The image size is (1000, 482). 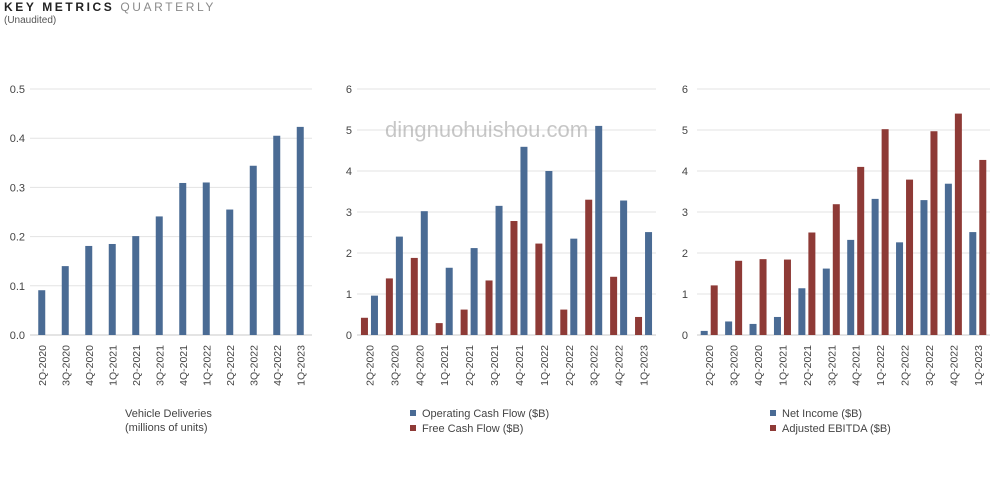 What do you see at coordinates (17, 139) in the screenshot?
I see `y-tick-label: 0.4` at bounding box center [17, 139].